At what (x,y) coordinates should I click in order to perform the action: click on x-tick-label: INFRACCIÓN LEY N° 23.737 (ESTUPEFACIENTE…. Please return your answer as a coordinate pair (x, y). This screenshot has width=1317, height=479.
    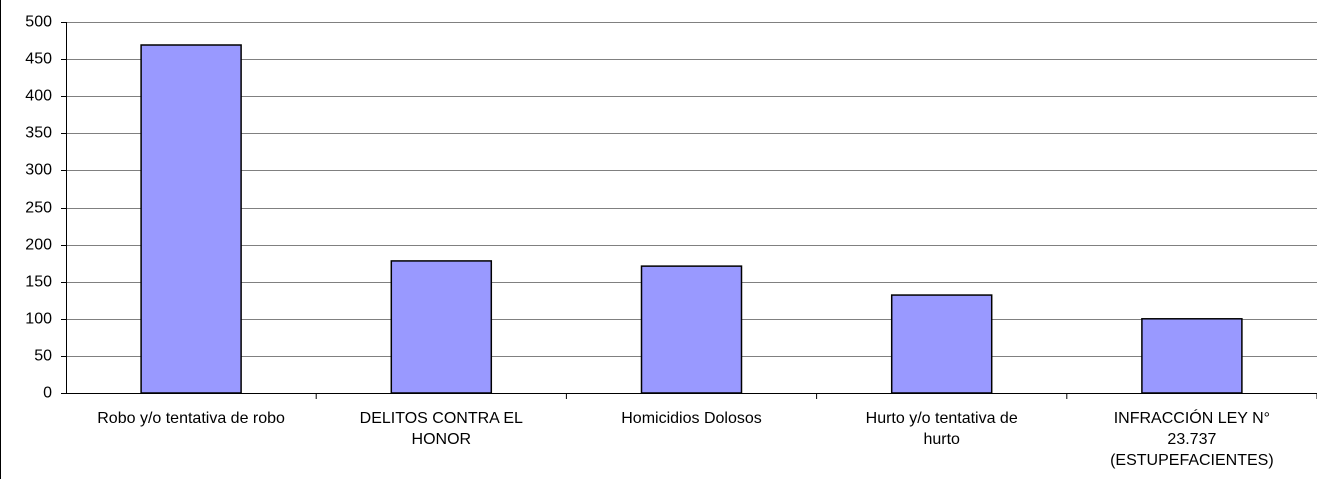
    Looking at the image, I should click on (1192, 439).